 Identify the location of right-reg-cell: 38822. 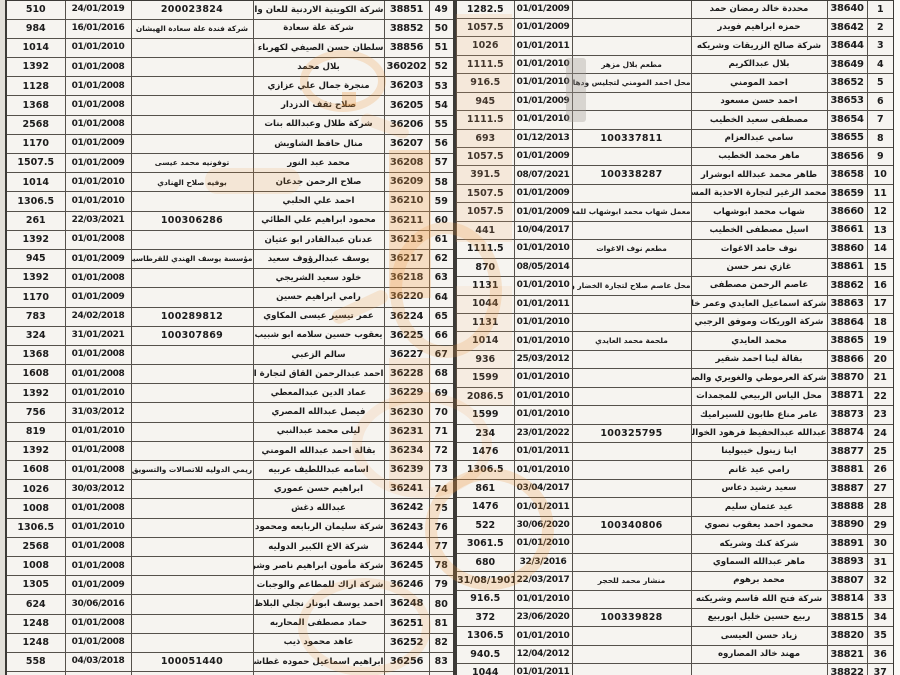
(847, 669).